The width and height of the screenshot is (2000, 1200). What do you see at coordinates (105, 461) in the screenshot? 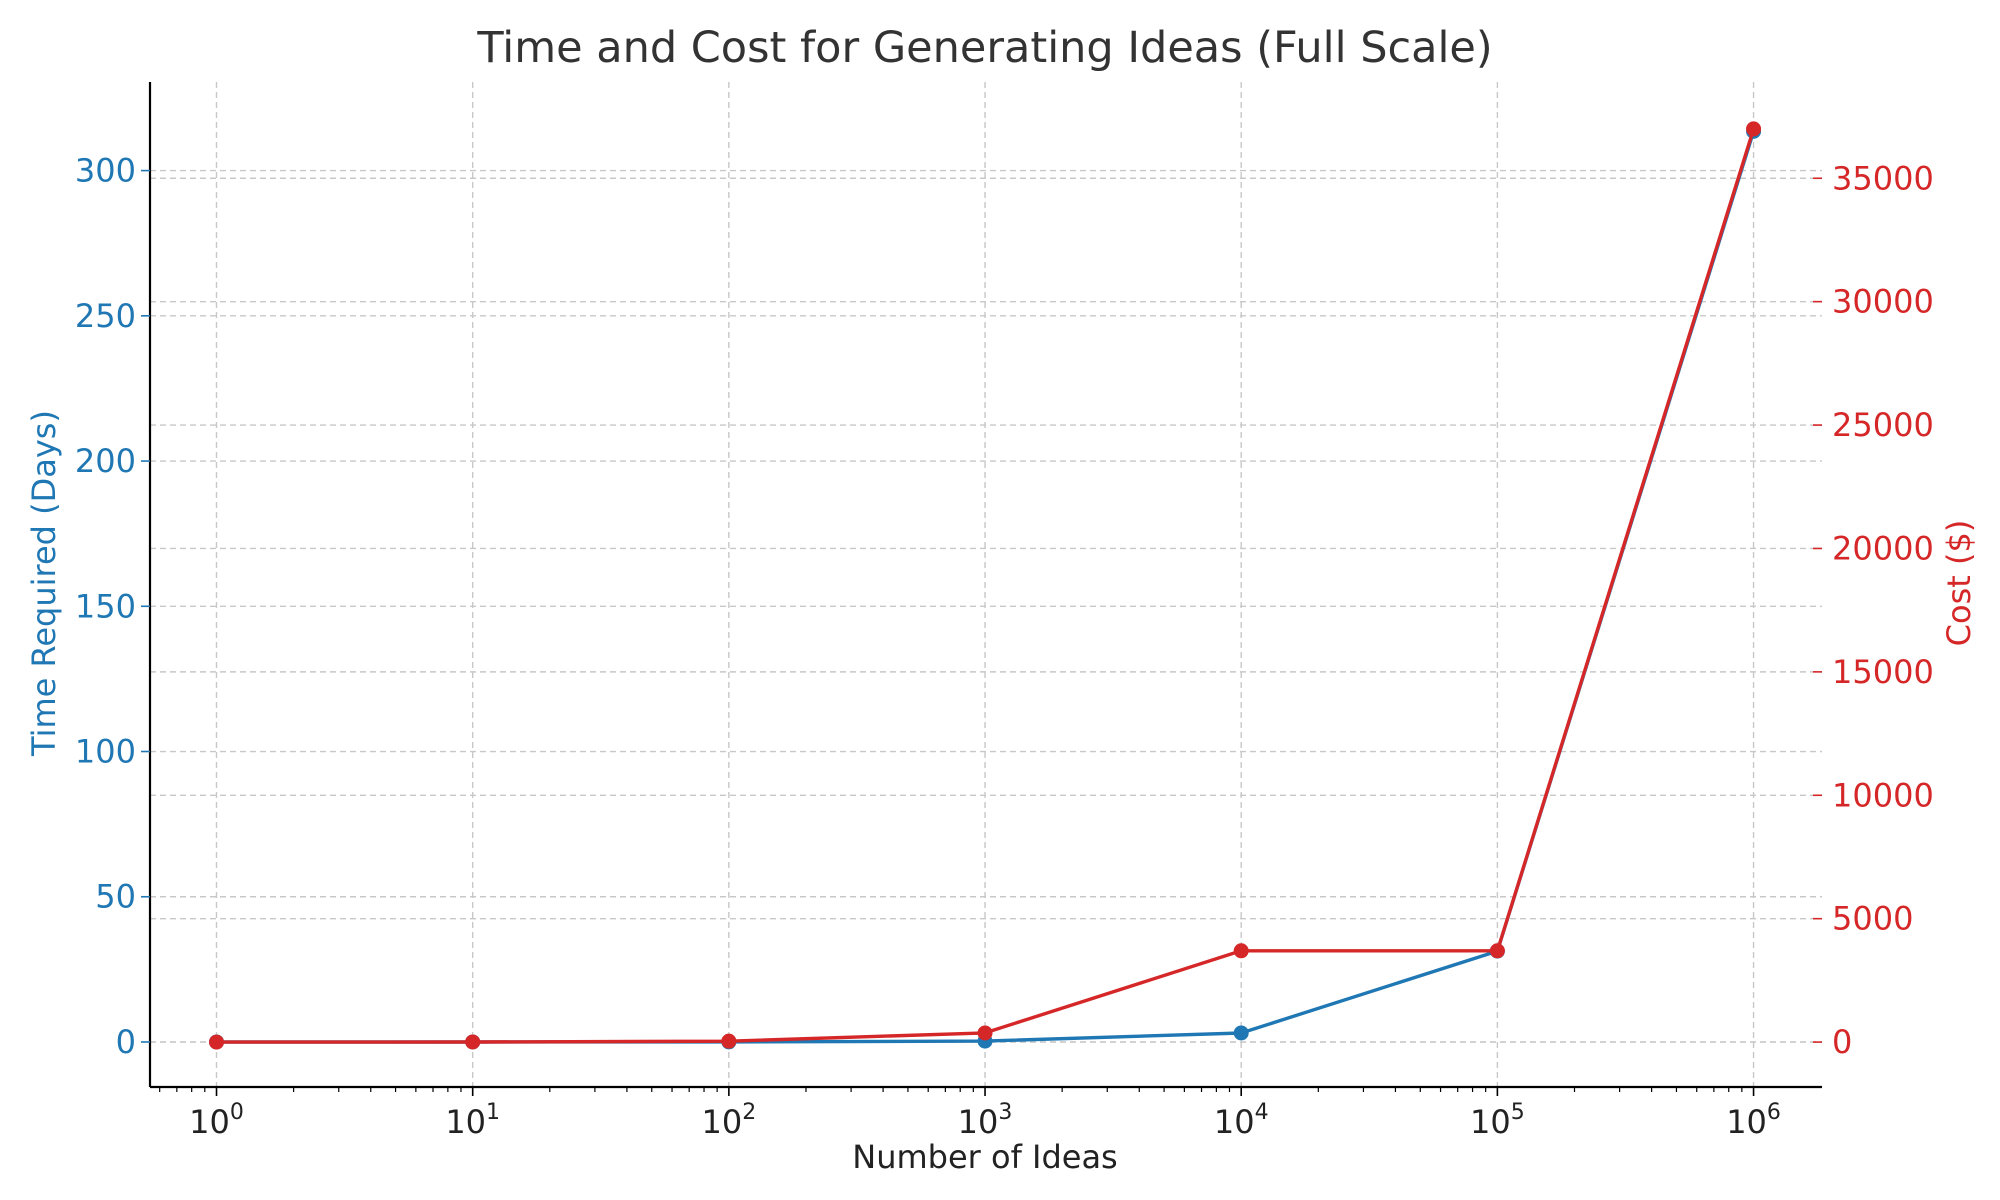
I see `y-left-tick-label: 200` at bounding box center [105, 461].